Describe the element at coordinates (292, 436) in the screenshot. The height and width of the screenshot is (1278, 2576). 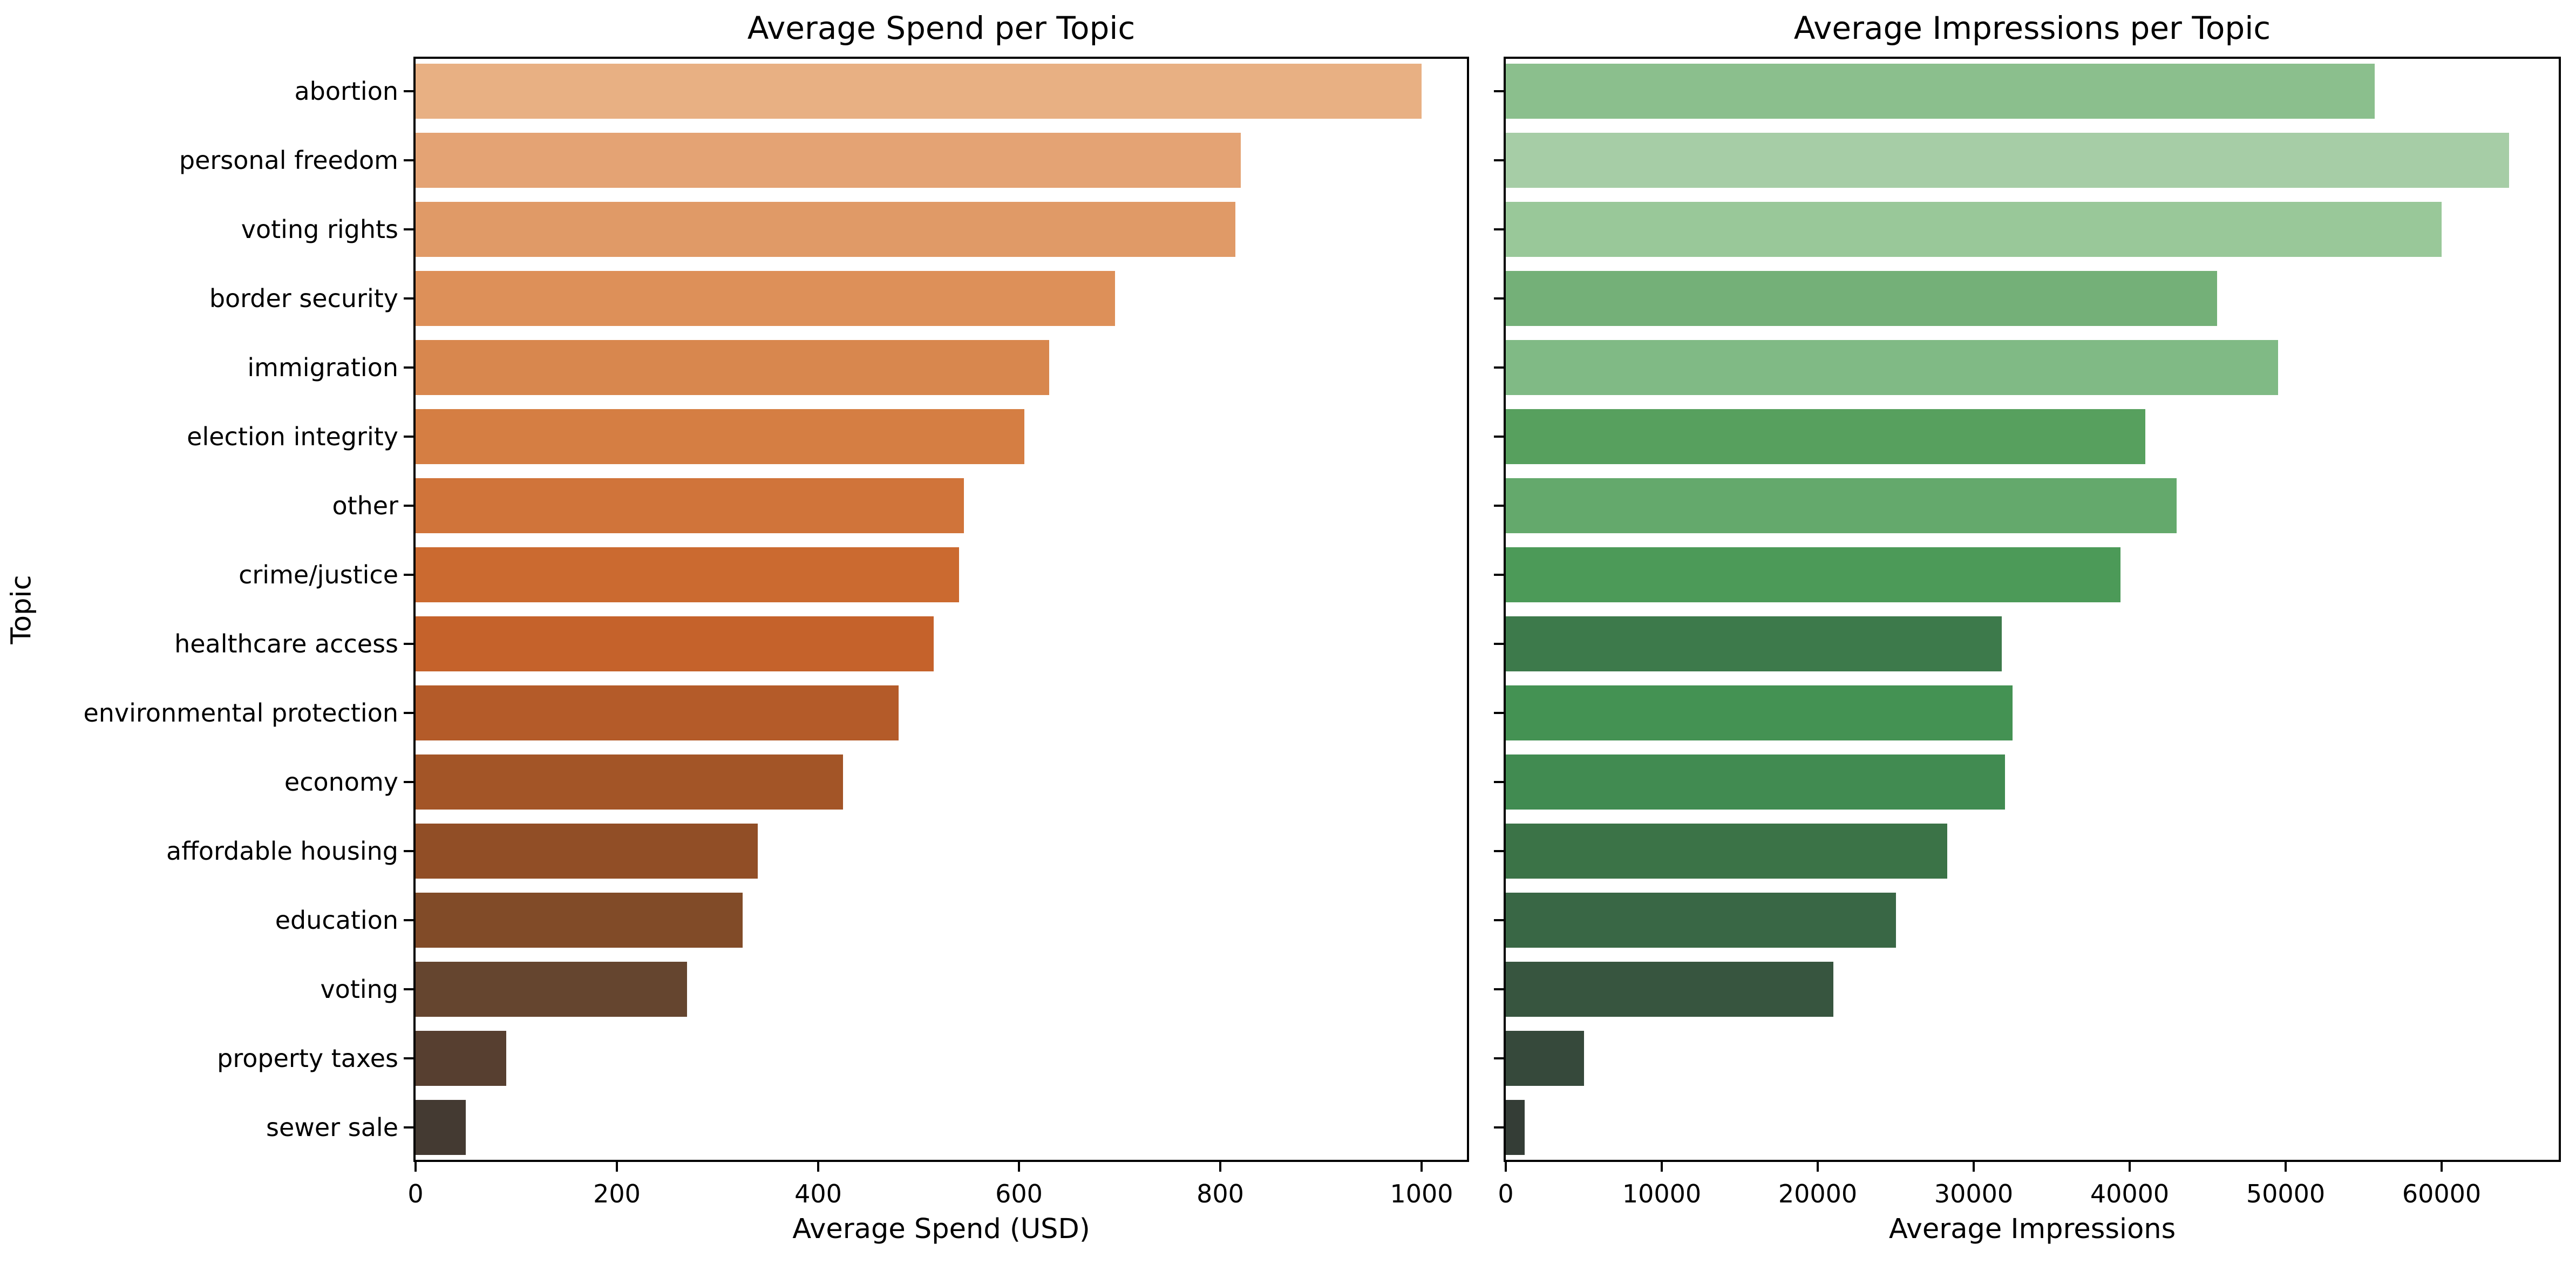
I see `topic-label-election-integrity: election integrity` at that location.